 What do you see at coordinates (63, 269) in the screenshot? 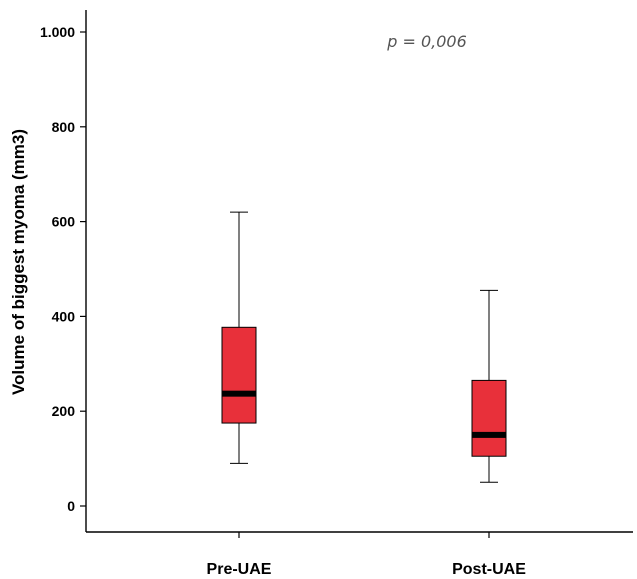
I see `y-axis-ticks: 0 200 400 600 800 1.000` at bounding box center [63, 269].